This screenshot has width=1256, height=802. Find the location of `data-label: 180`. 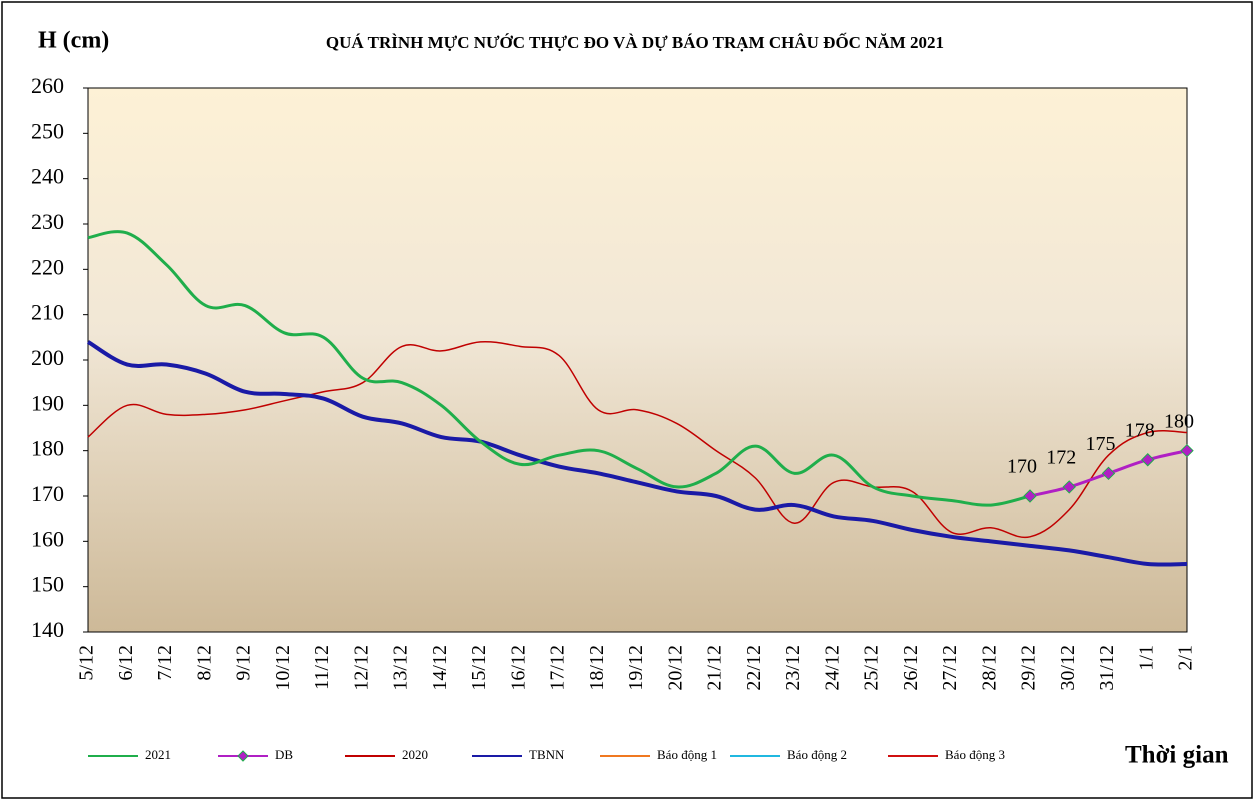

data-label: 180 is located at coordinates (1179, 421).